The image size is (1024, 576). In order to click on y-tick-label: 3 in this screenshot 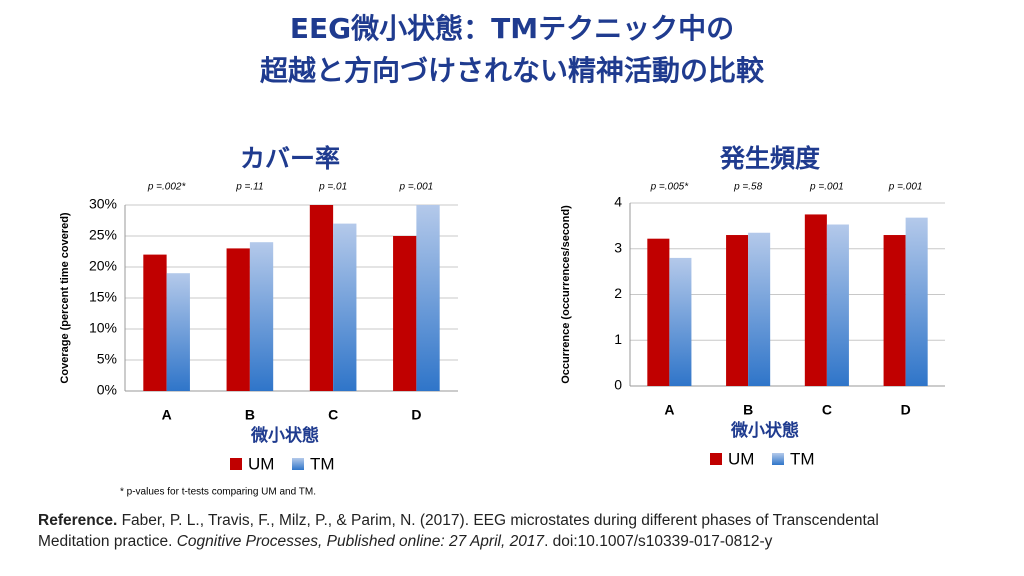, I will do `click(618, 247)`.